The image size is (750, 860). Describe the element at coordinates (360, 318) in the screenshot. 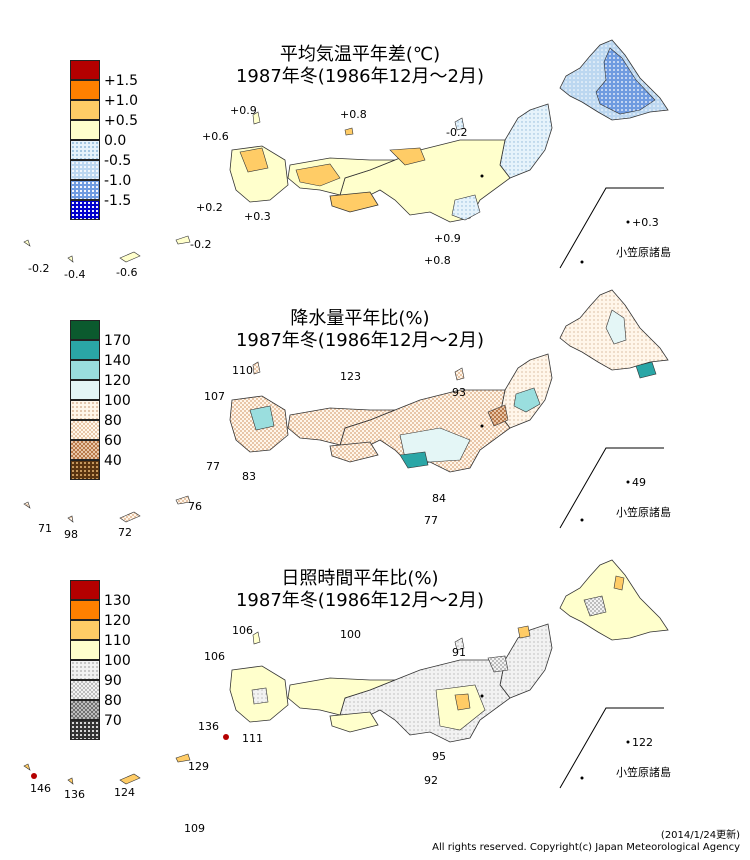

I see `title-line-1: 降水量平年比(%)` at that location.